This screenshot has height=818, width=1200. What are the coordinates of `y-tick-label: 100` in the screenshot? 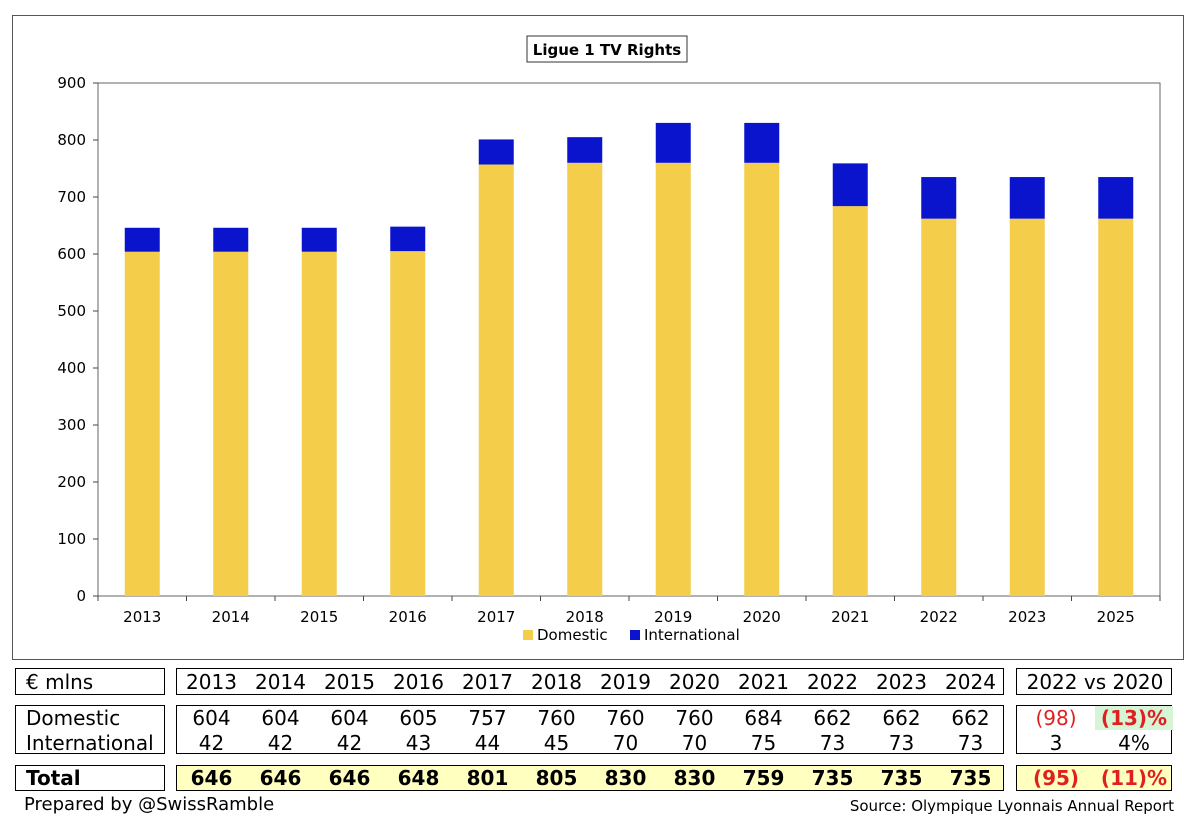 It's located at (71, 539).